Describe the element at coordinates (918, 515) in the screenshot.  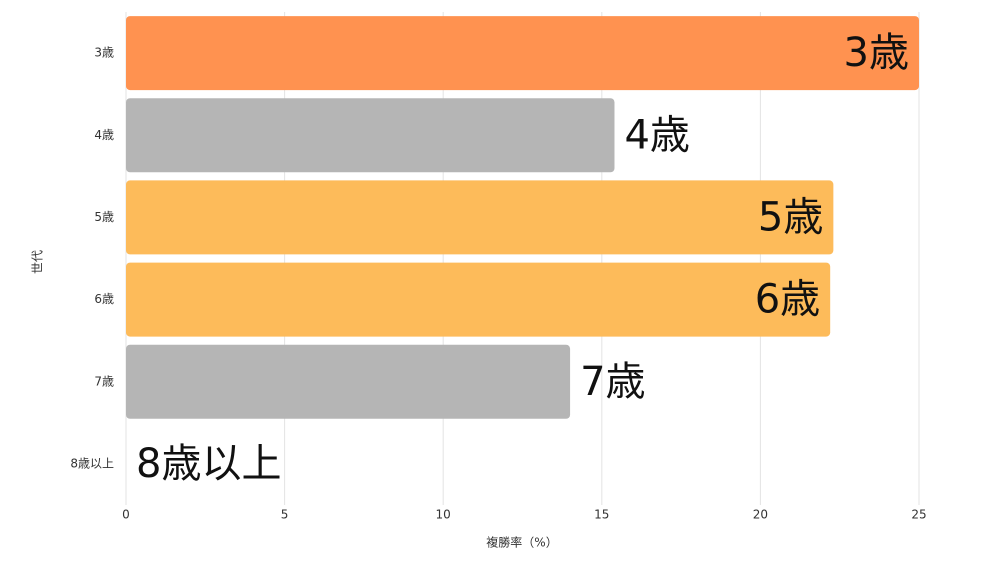
I see `x-tick-label: 25` at that location.